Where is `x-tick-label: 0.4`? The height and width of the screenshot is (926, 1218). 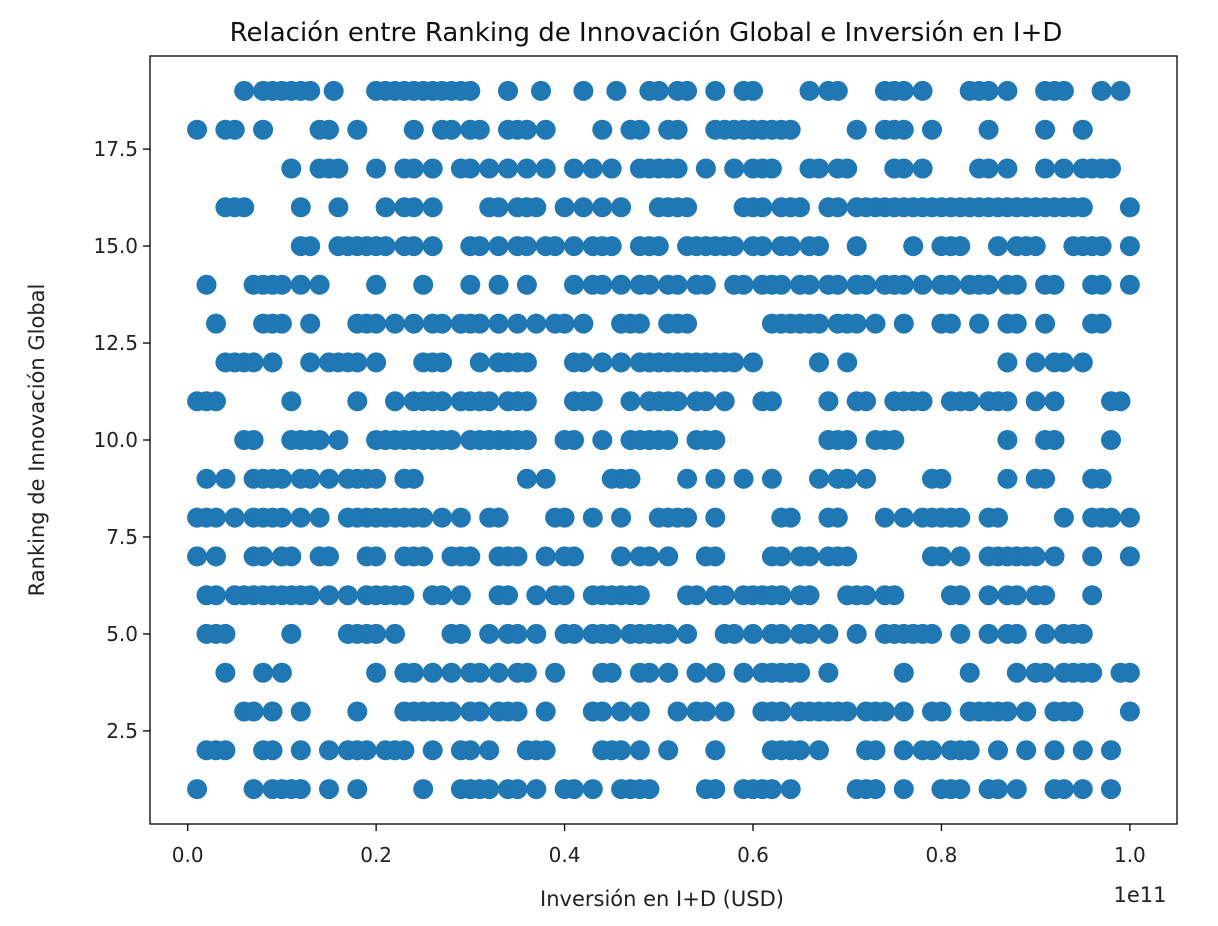
x-tick-label: 0.4 is located at coordinates (565, 855).